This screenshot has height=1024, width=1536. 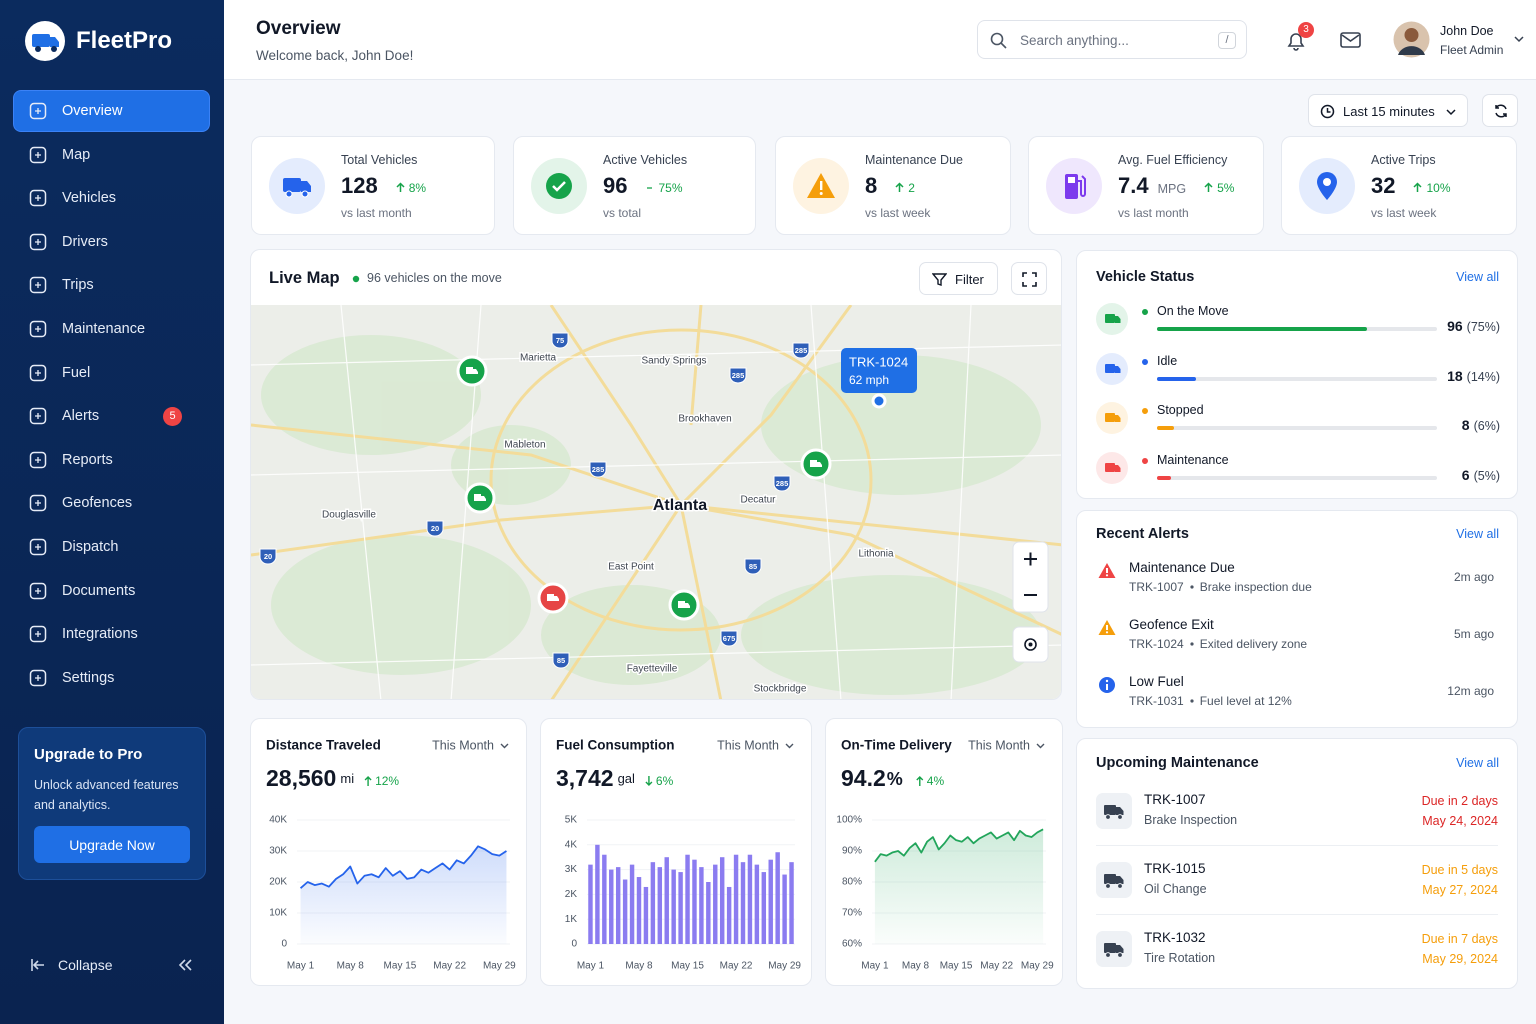 What do you see at coordinates (1296, 41) in the screenshot?
I see `bell-icon` at bounding box center [1296, 41].